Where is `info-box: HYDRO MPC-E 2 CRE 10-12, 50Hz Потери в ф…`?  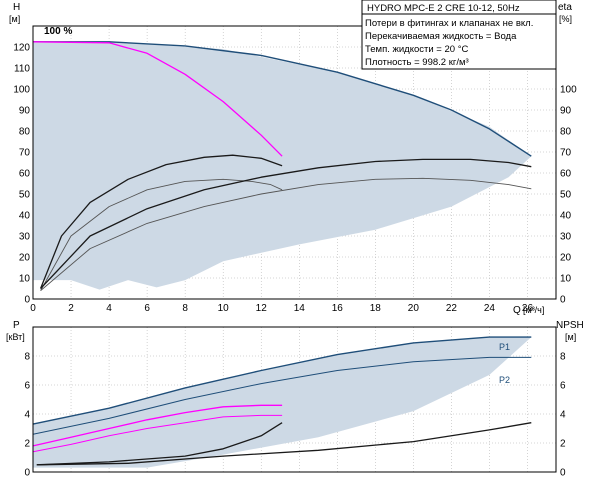
info-box: HYDRO MPC-E 2 CRE 10-12, 50Hz Потери в ф… is located at coordinates (459, 35).